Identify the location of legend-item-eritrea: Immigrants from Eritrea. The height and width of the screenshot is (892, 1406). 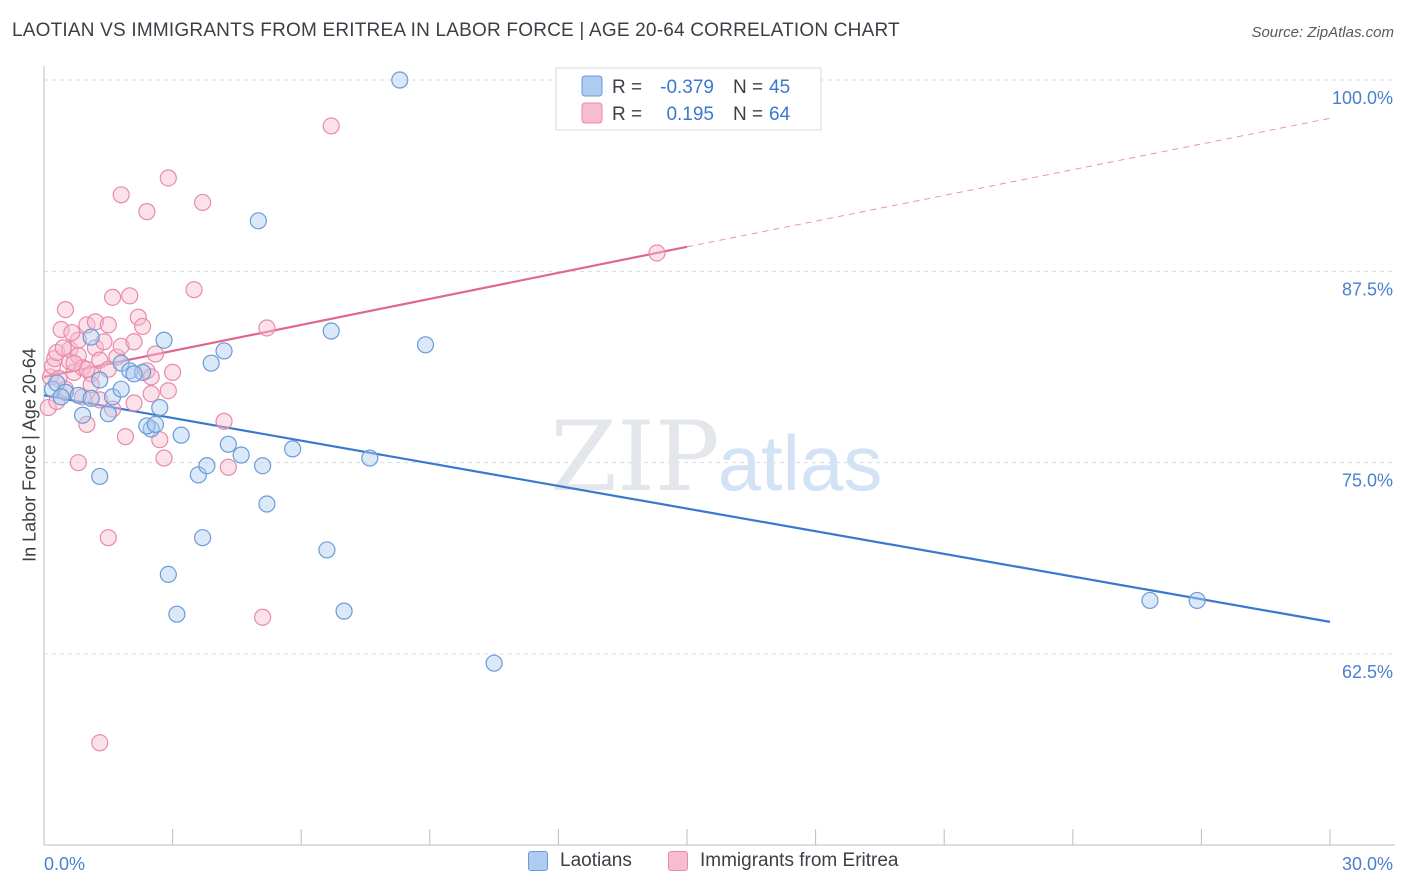
(783, 861).